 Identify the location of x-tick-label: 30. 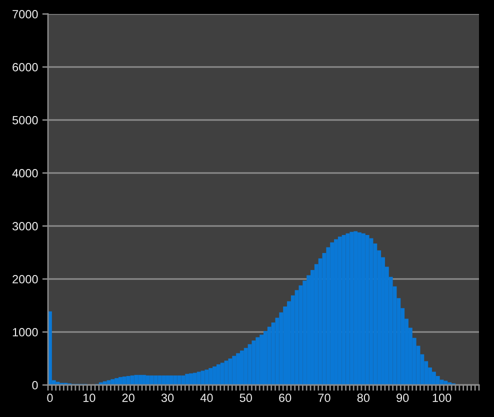
(167, 398).